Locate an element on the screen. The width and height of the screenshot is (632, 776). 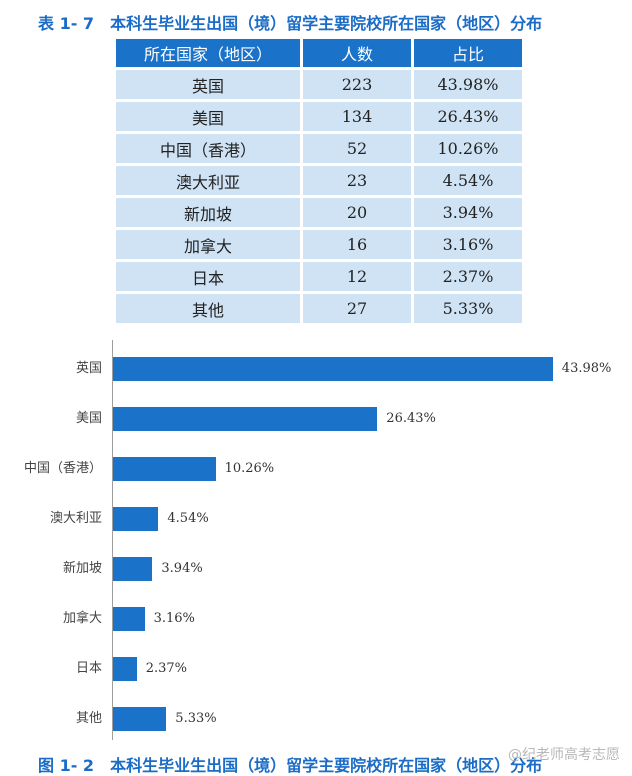
value-label: 4.54% is located at coordinates (188, 518).